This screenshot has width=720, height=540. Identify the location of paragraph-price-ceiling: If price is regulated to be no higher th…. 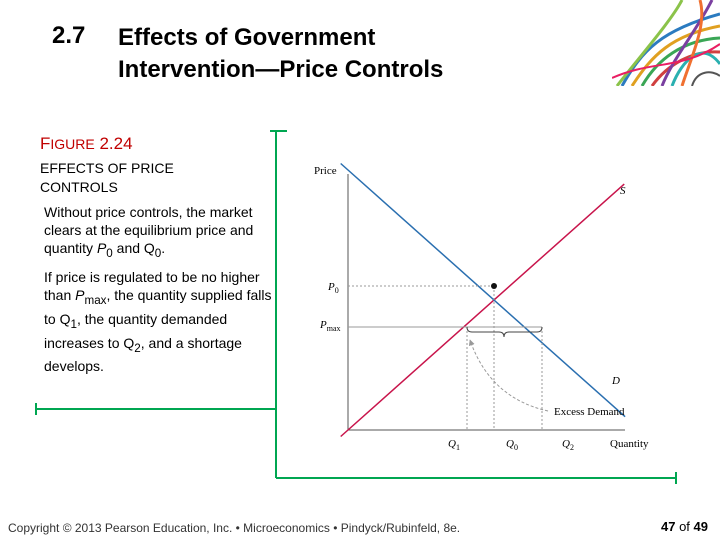
(158, 322).